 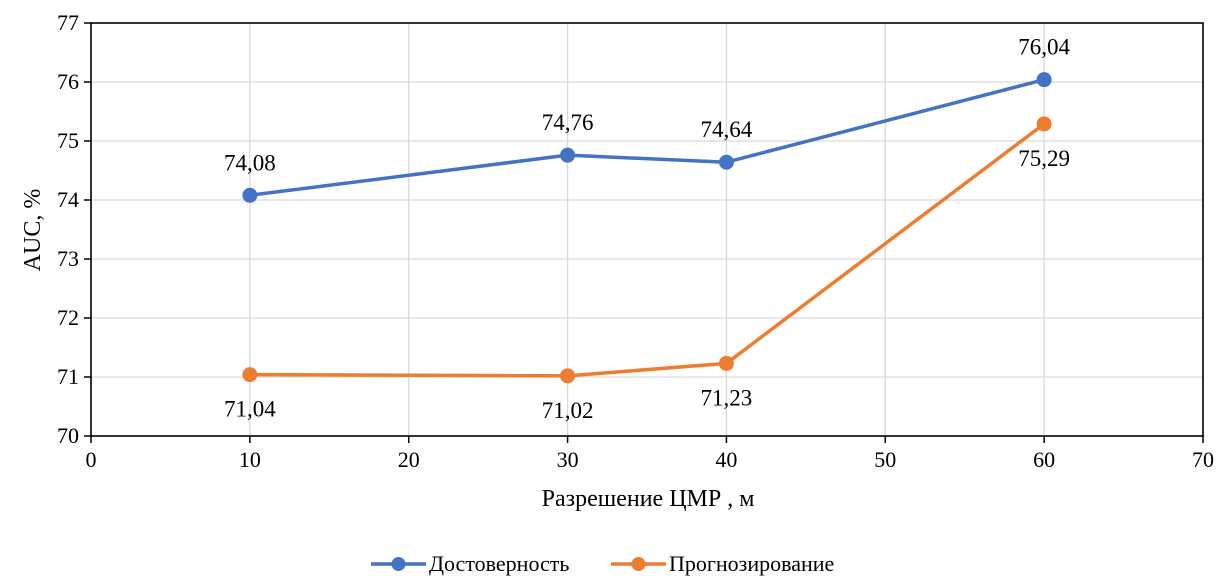 I want to click on y-tick-label: 71, so click(x=68, y=376).